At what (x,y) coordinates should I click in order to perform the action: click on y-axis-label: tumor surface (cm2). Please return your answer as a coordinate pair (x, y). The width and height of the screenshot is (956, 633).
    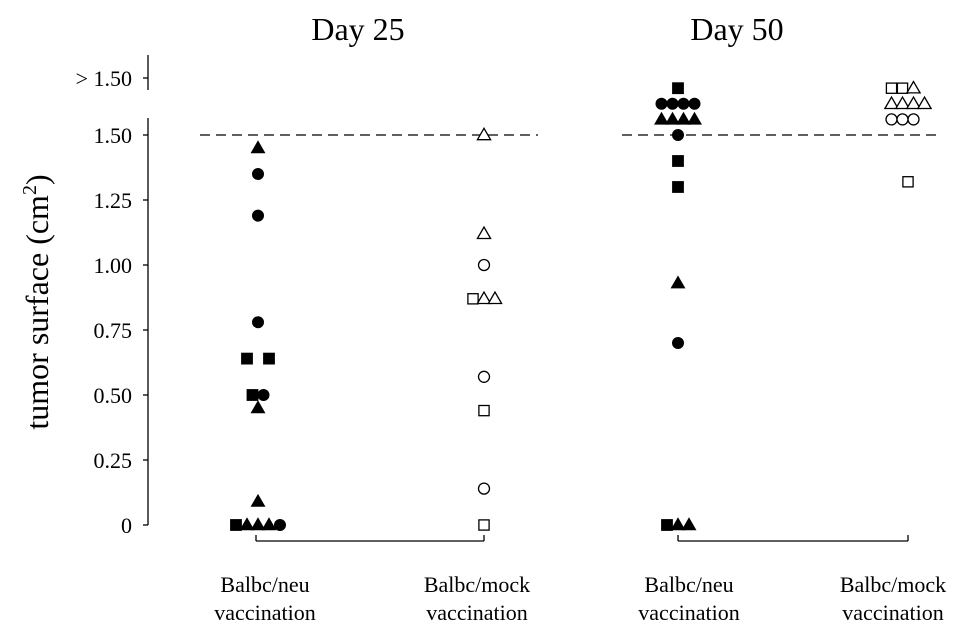
    Looking at the image, I should click on (37, 301).